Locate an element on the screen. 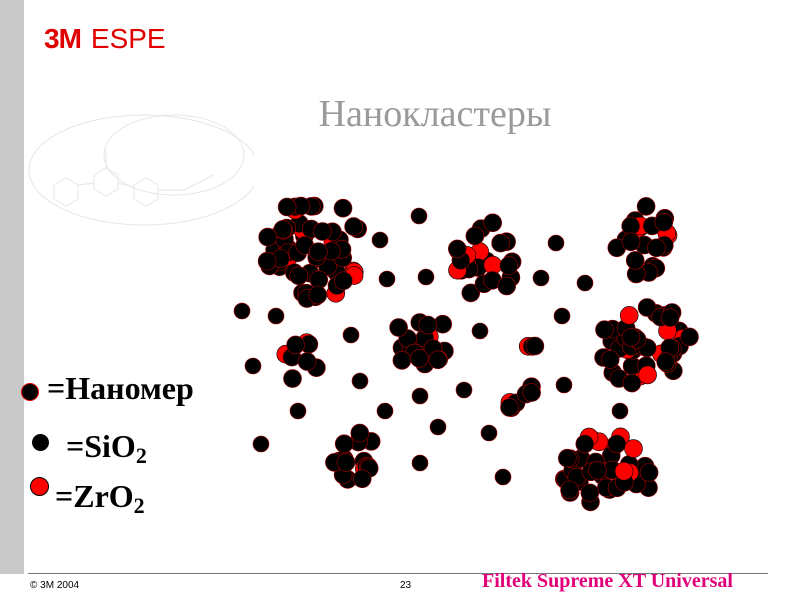  nanocluster-10-particle is located at coordinates (535, 346).